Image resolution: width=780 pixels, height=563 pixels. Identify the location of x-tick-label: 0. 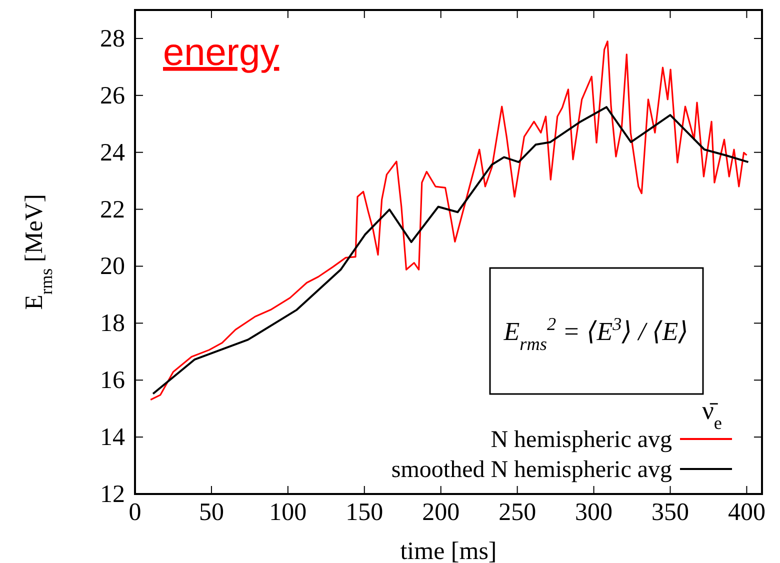
(135, 512).